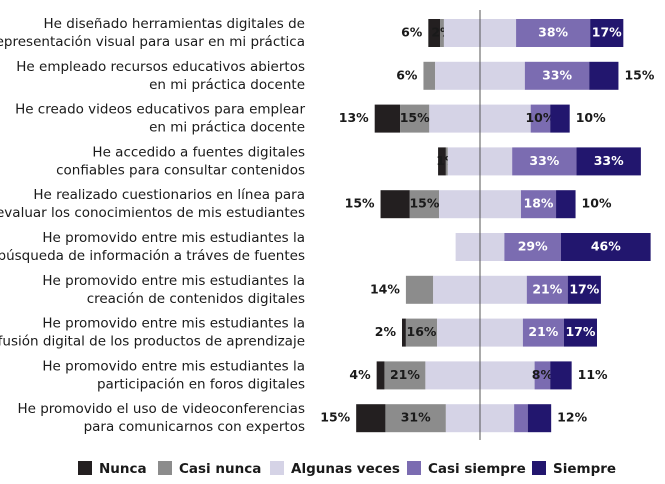 Image resolution: width=665 pixels, height=484 pixels. Describe the element at coordinates (174, 24) in the screenshot. I see `category-label: He diseñado herramientas digitales de` at that location.